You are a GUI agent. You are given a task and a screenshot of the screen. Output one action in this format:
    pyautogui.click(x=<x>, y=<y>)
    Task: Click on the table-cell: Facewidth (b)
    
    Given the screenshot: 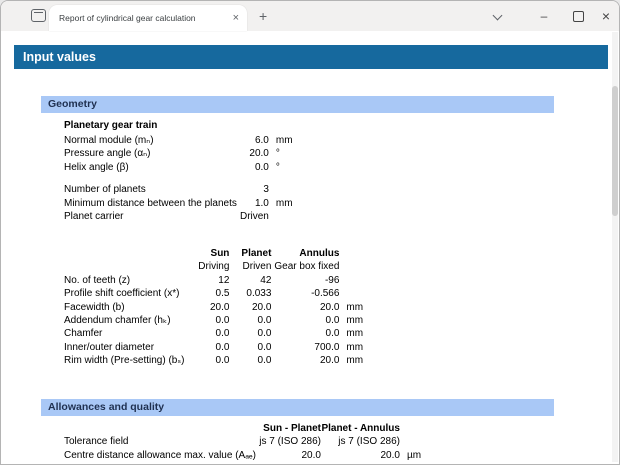 What is the action you would take?
    pyautogui.click(x=94, y=307)
    